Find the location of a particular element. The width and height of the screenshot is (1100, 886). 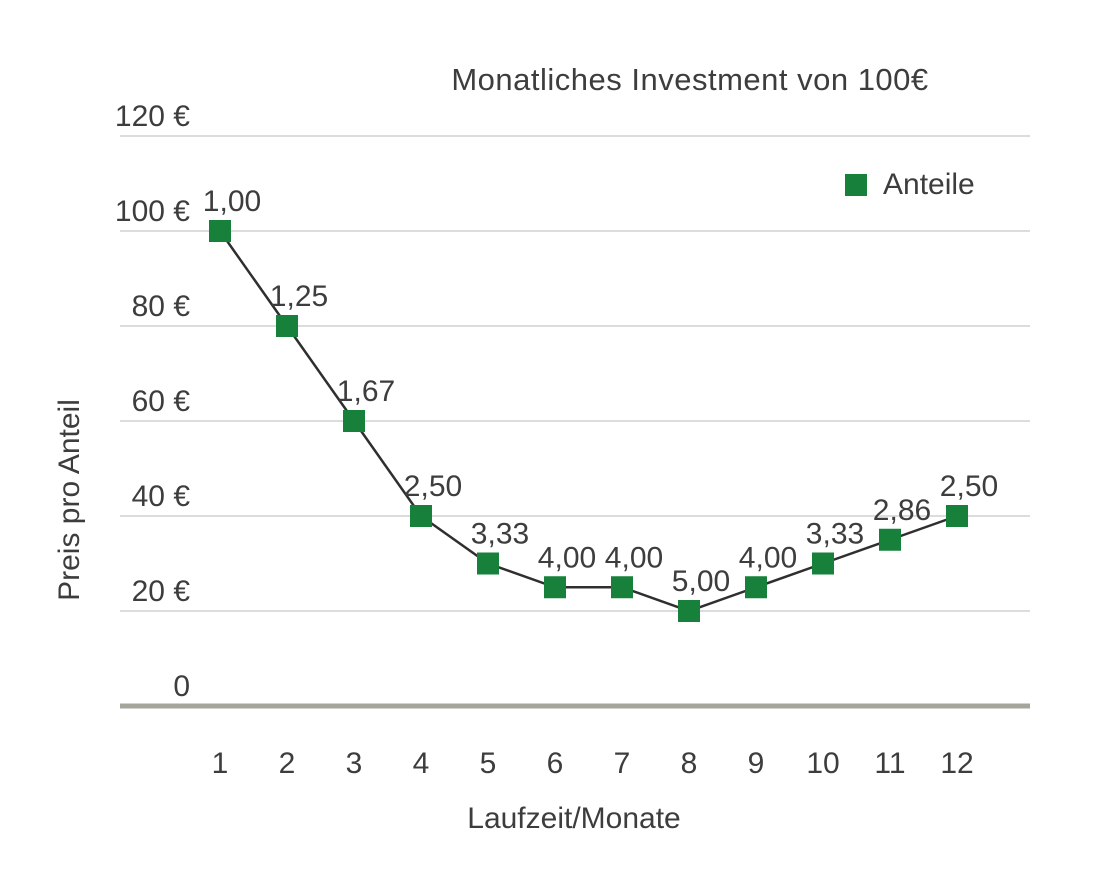

x-tick-label: 4 is located at coordinates (421, 763).